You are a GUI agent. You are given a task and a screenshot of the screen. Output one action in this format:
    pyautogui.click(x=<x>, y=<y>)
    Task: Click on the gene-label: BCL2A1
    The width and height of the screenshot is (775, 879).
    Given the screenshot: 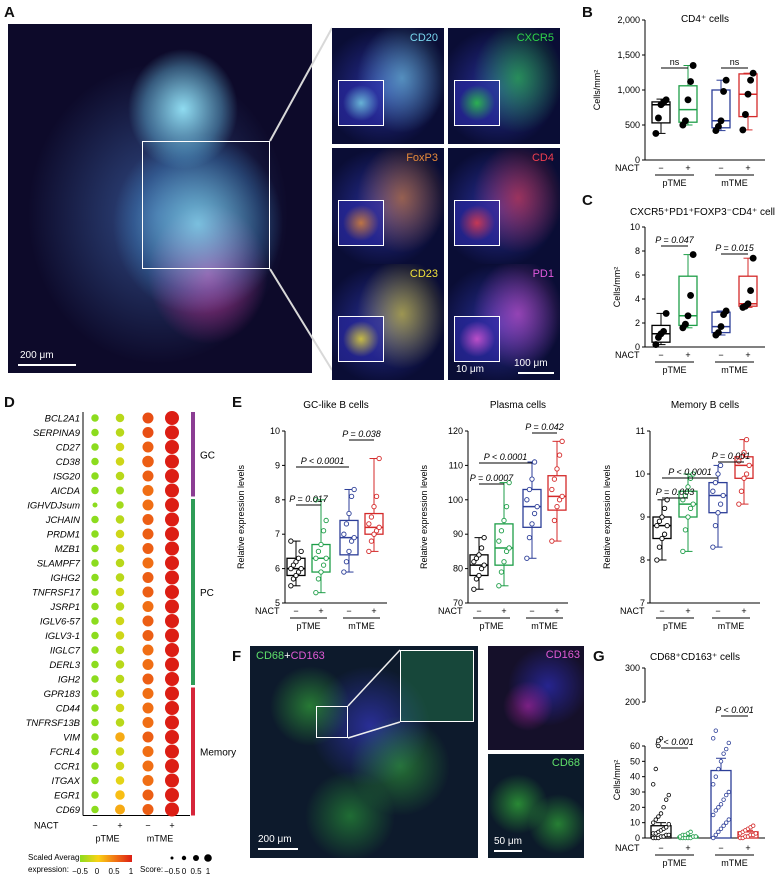 What is the action you would take?
    pyautogui.click(x=62, y=419)
    